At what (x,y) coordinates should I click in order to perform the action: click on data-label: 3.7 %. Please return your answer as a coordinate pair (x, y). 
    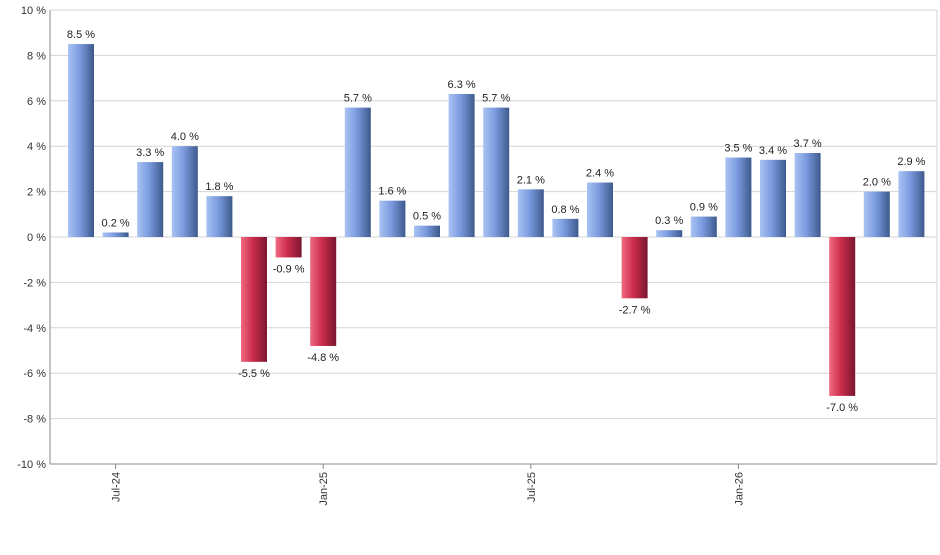
    Looking at the image, I should click on (808, 144).